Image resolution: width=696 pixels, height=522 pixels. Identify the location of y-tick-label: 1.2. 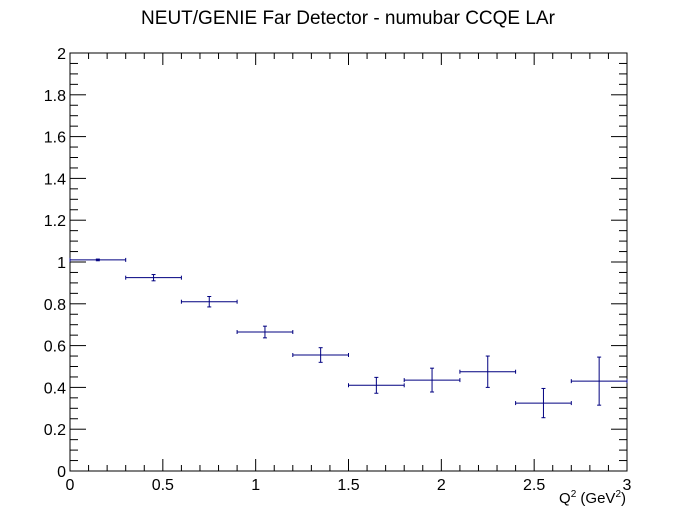
(55, 221).